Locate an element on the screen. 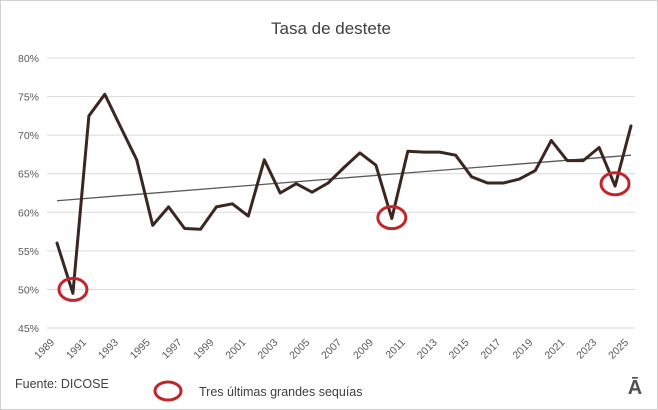 Image resolution: width=658 pixels, height=410 pixels. x-tick-label: 2011 is located at coordinates (395, 349).